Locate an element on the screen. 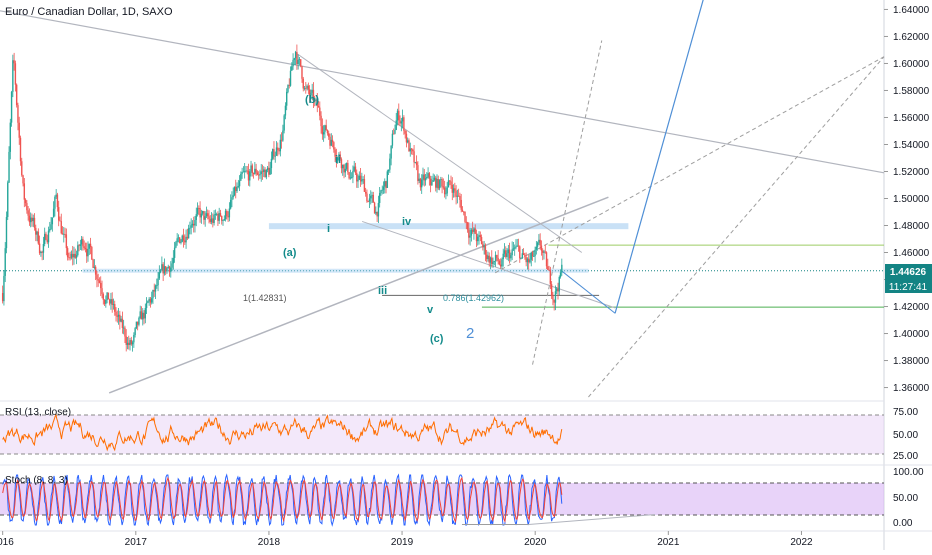 The width and height of the screenshot is (932, 555). last-price-badge: 1.44626 11:27:41 is located at coordinates (908, 278).